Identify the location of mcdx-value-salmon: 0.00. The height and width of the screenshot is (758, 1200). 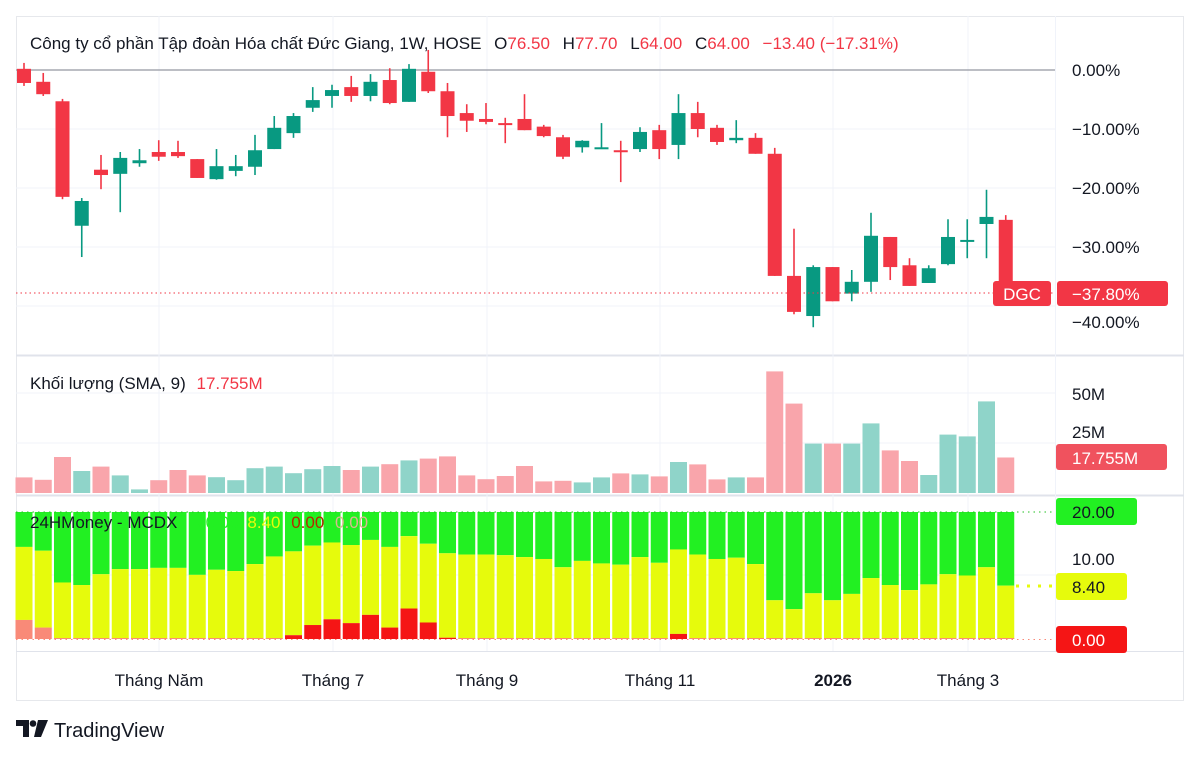
(351, 522).